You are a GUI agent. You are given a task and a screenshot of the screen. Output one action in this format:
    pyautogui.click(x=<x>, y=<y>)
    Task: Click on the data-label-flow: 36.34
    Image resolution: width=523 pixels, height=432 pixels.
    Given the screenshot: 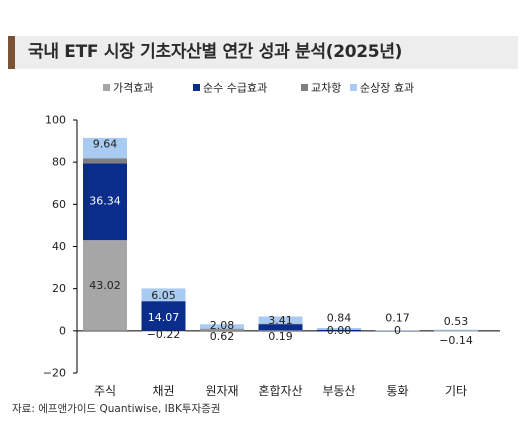 What is the action you would take?
    pyautogui.click(x=105, y=201)
    